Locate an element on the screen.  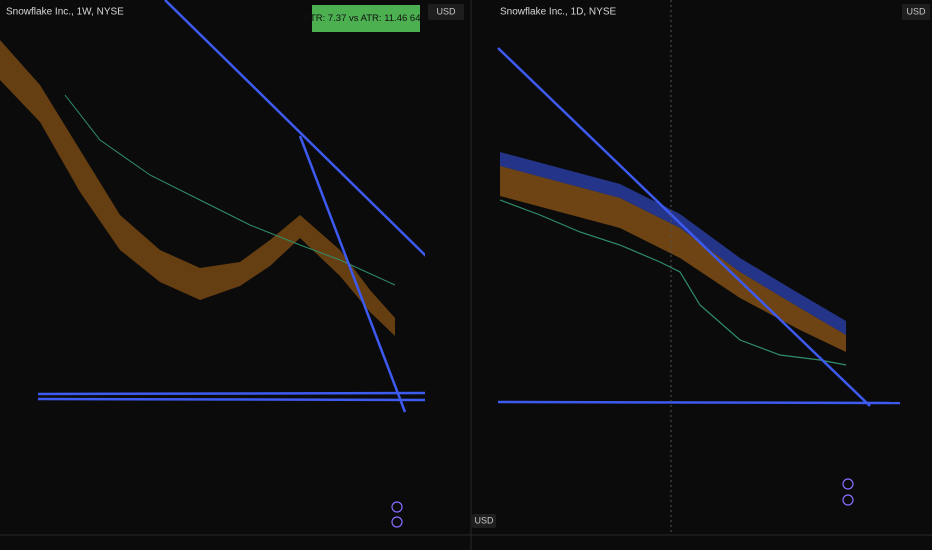
ema-ribbon is located at coordinates (673, 259).